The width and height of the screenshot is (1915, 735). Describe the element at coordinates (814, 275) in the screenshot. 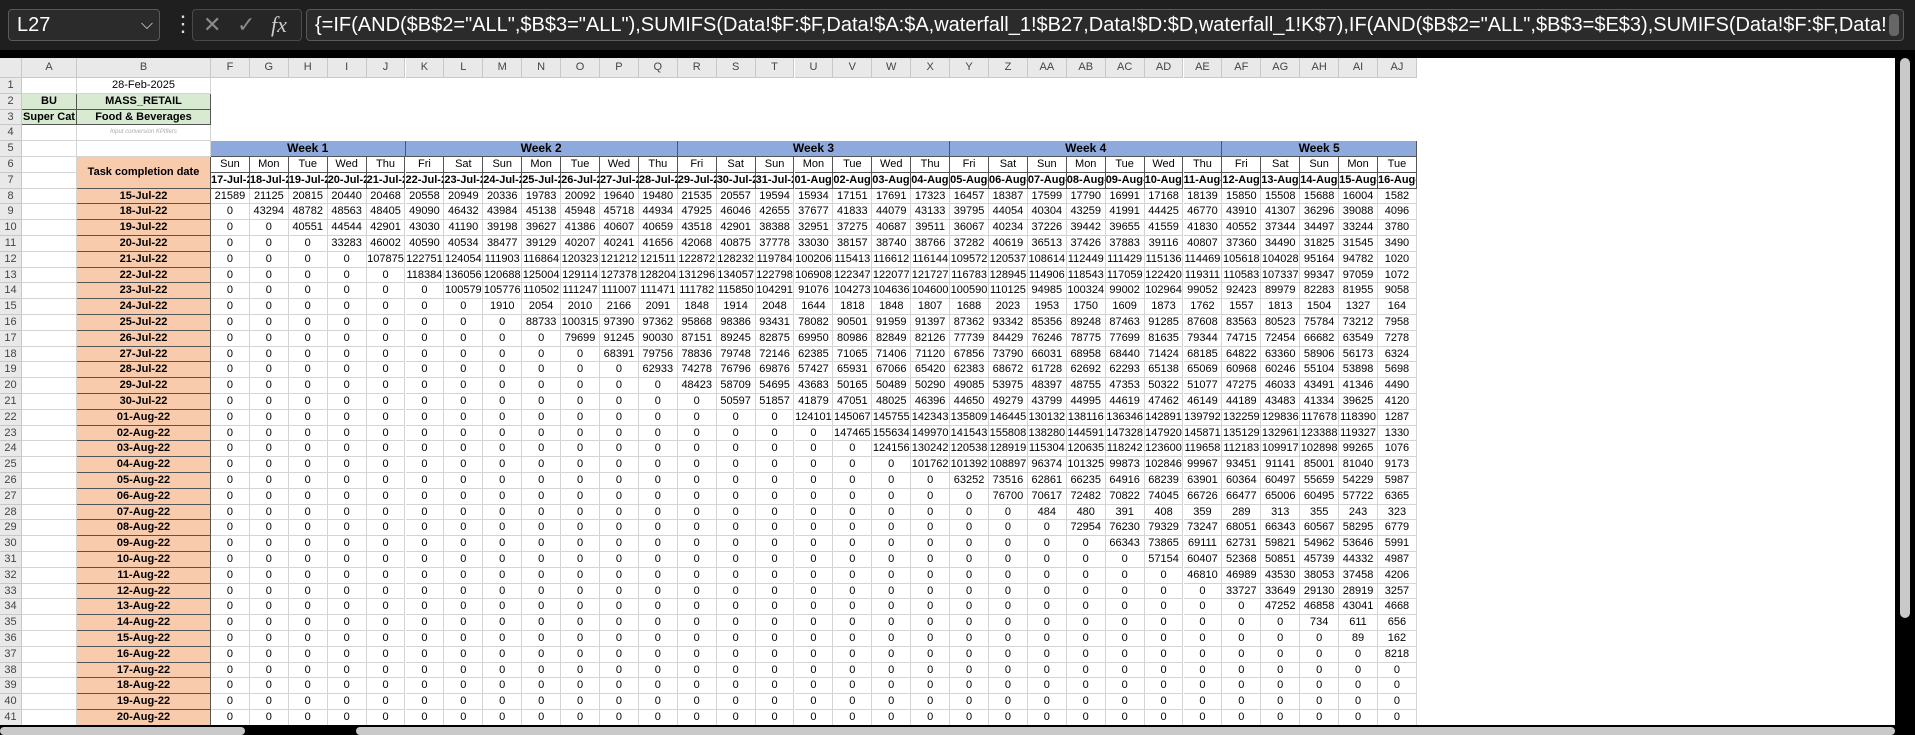

I see `value-cell: 106908` at that location.